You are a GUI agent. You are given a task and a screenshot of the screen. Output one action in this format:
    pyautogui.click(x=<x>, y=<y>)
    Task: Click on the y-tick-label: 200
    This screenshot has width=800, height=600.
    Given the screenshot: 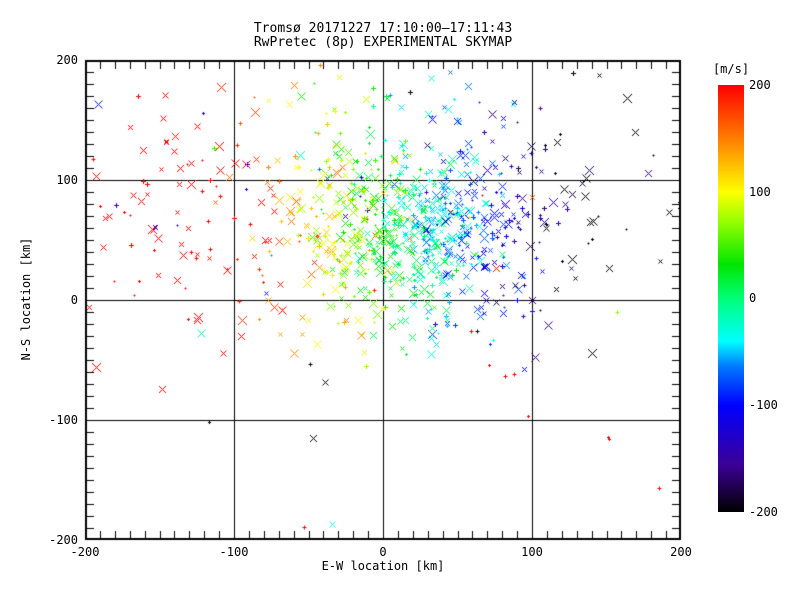 What is the action you would take?
    pyautogui.click(x=67, y=60)
    